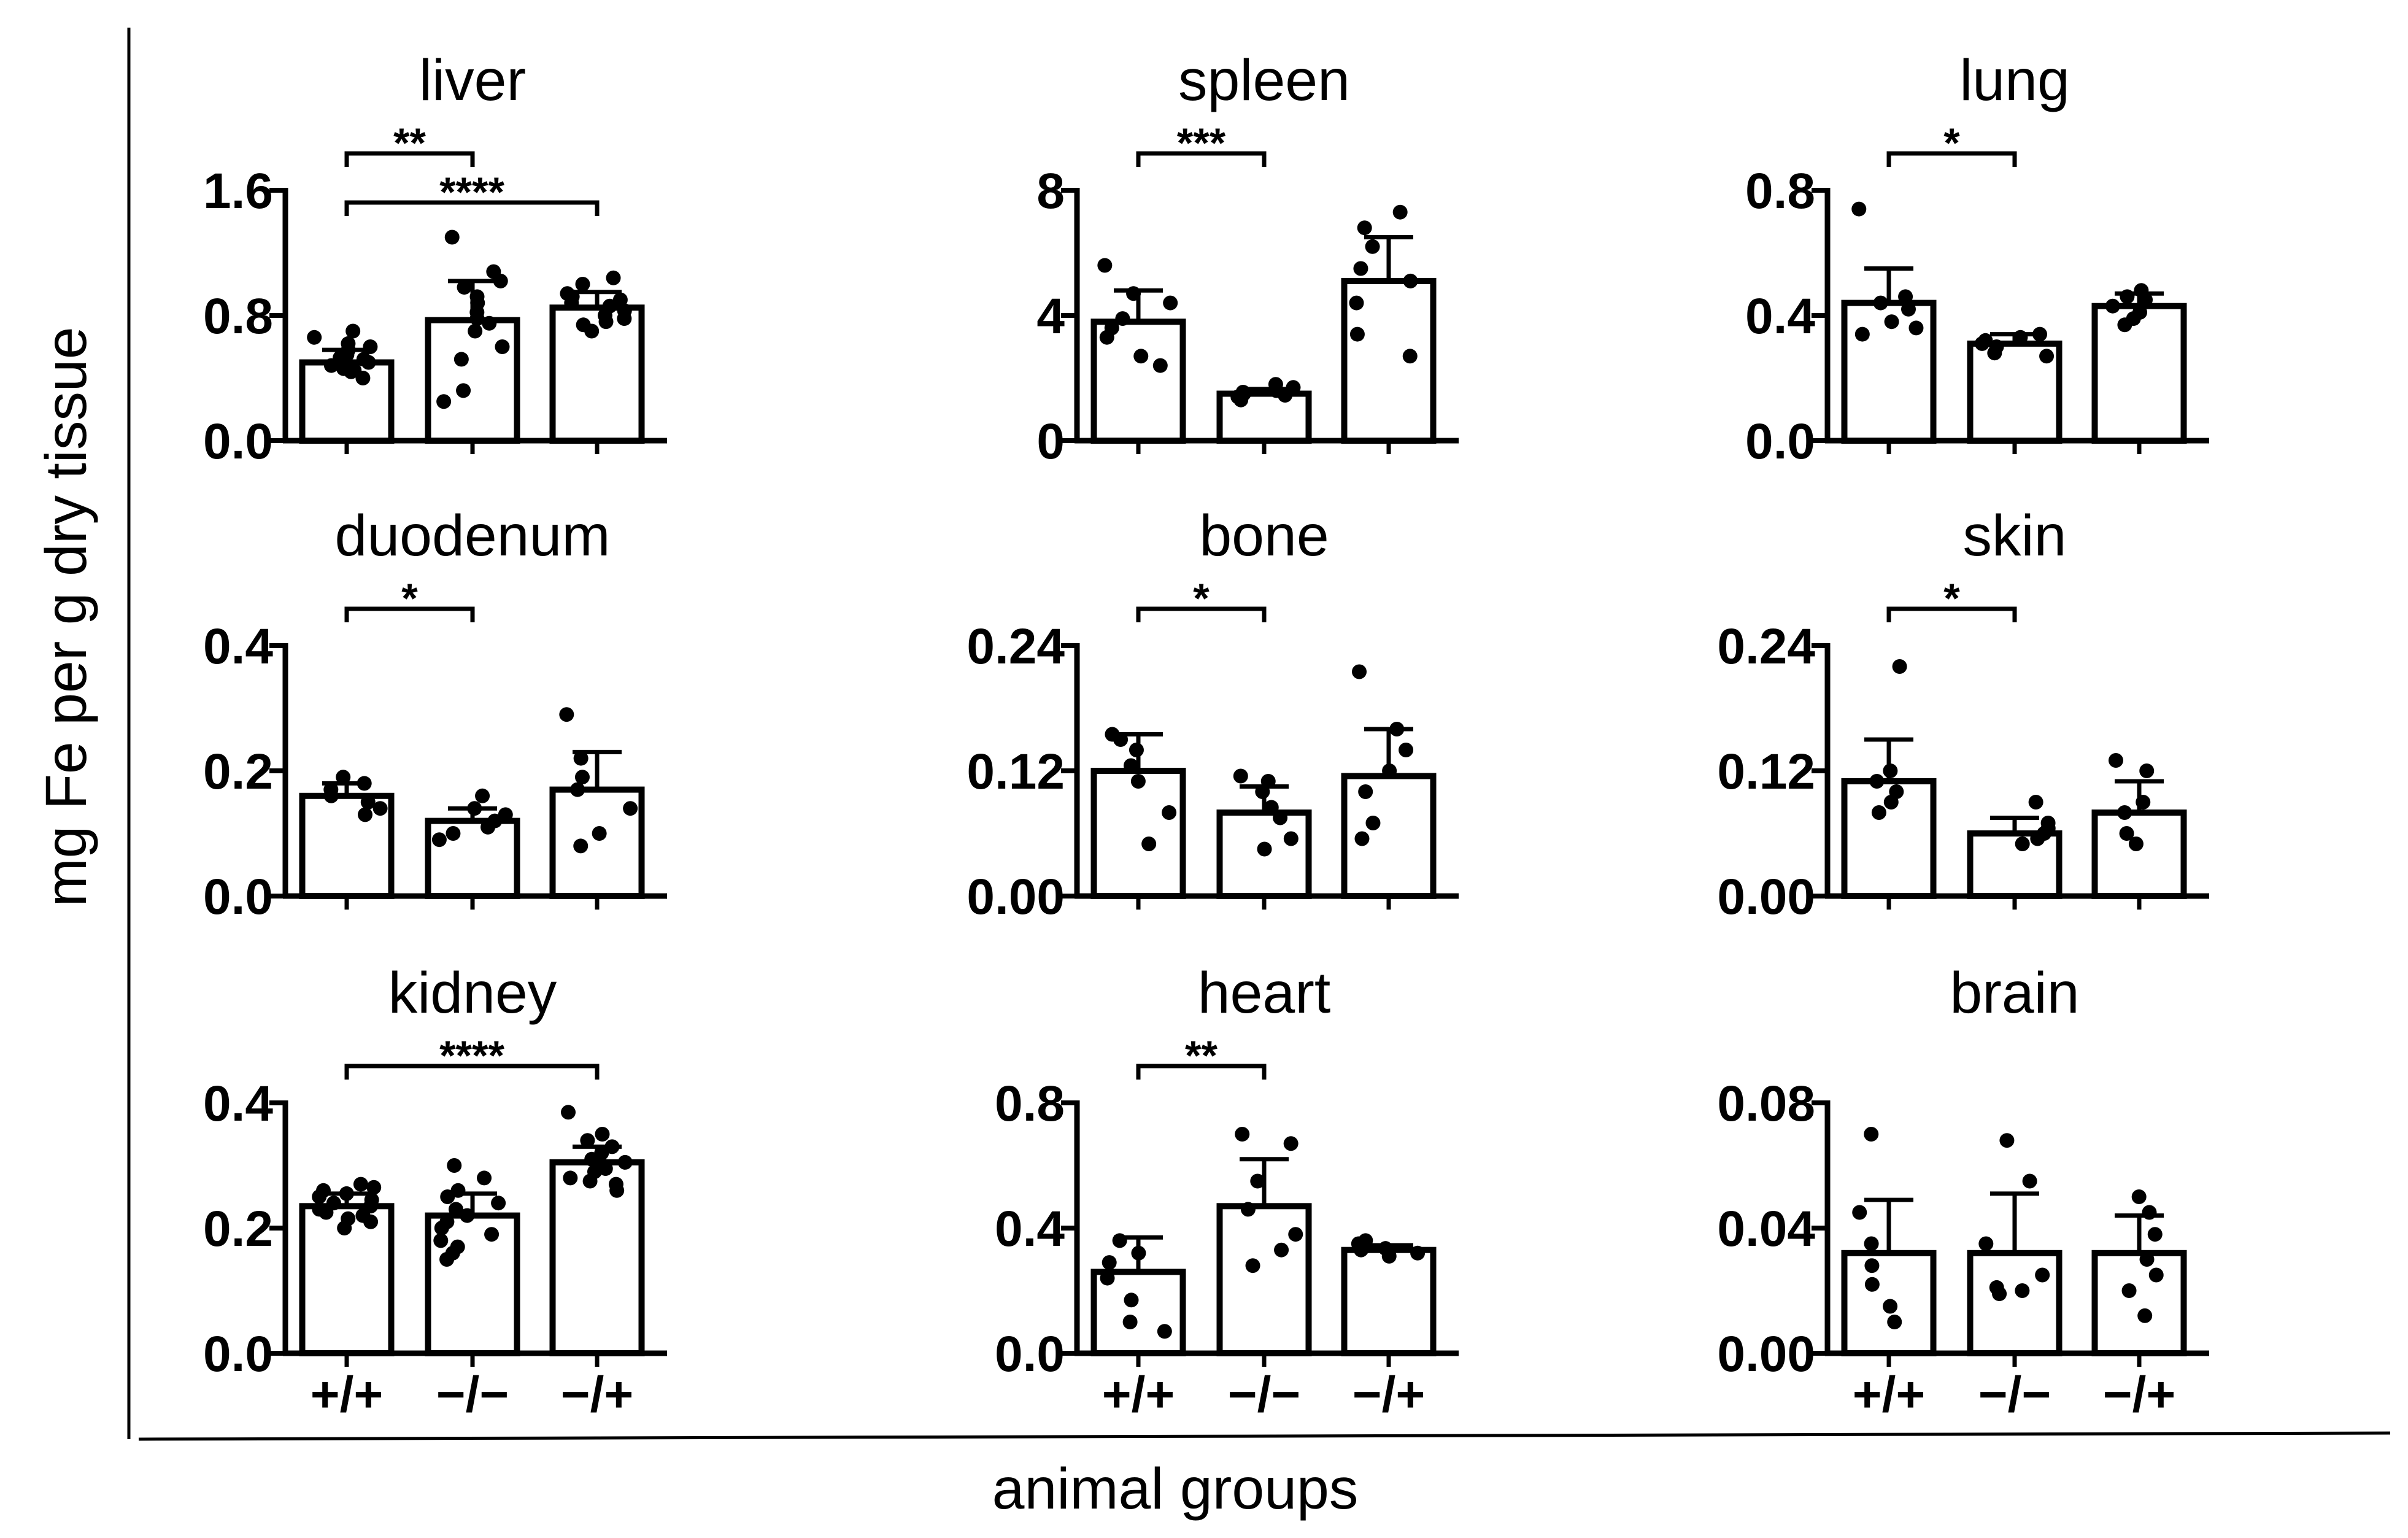 This screenshot has height=1538, width=2408. I want to click on panel-title: spleen, so click(1264, 80).